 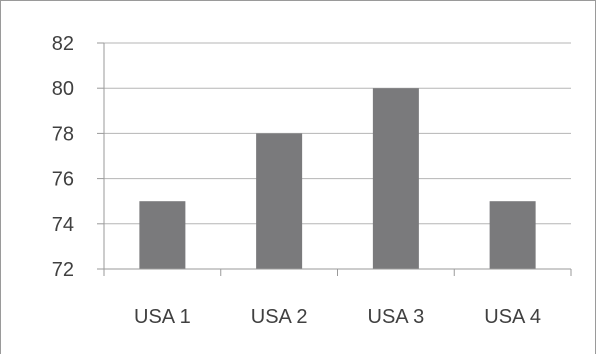 I want to click on y-tick-label: 74, so click(x=63, y=225).